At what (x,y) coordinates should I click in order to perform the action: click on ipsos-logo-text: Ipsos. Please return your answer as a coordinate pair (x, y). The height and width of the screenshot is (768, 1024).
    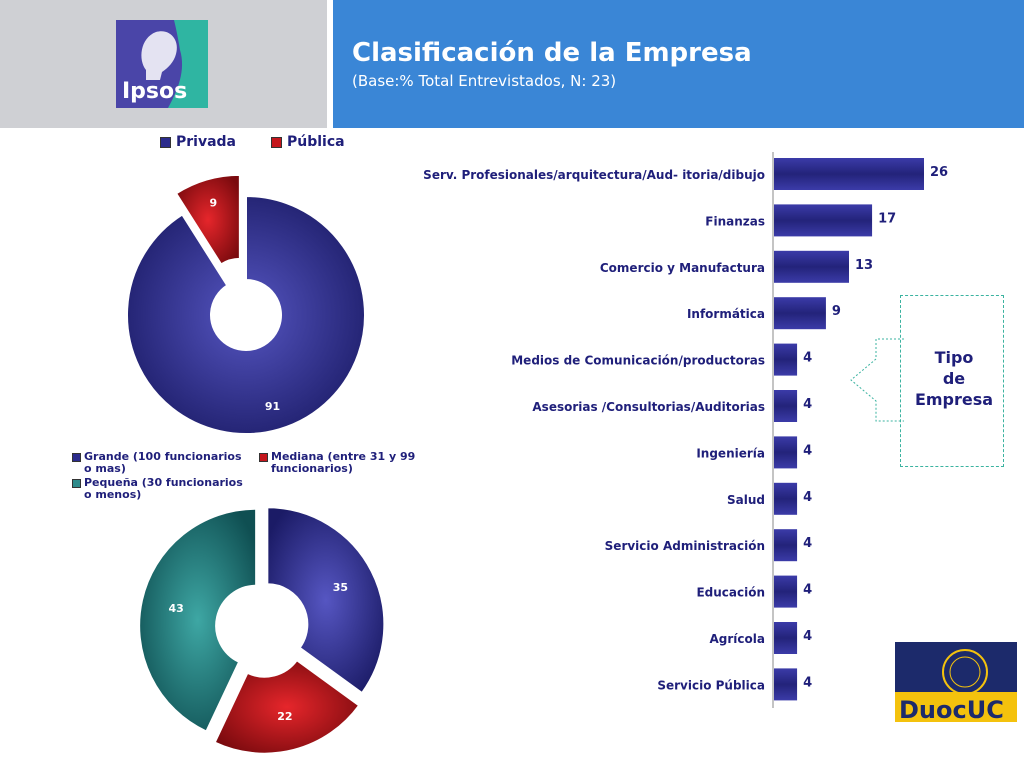
    Looking at the image, I should click on (154, 91).